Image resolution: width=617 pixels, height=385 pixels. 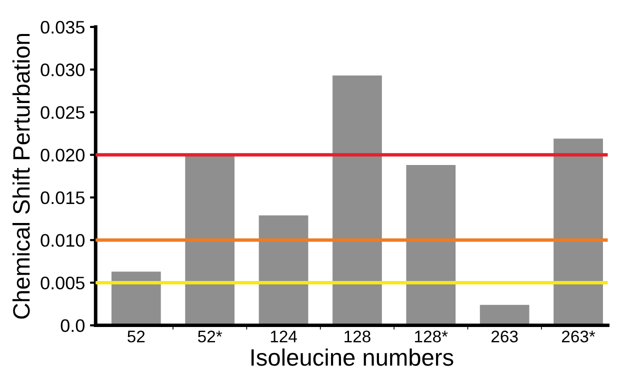 What do you see at coordinates (505, 336) in the screenshot?
I see `x-tick-label: 263` at bounding box center [505, 336].